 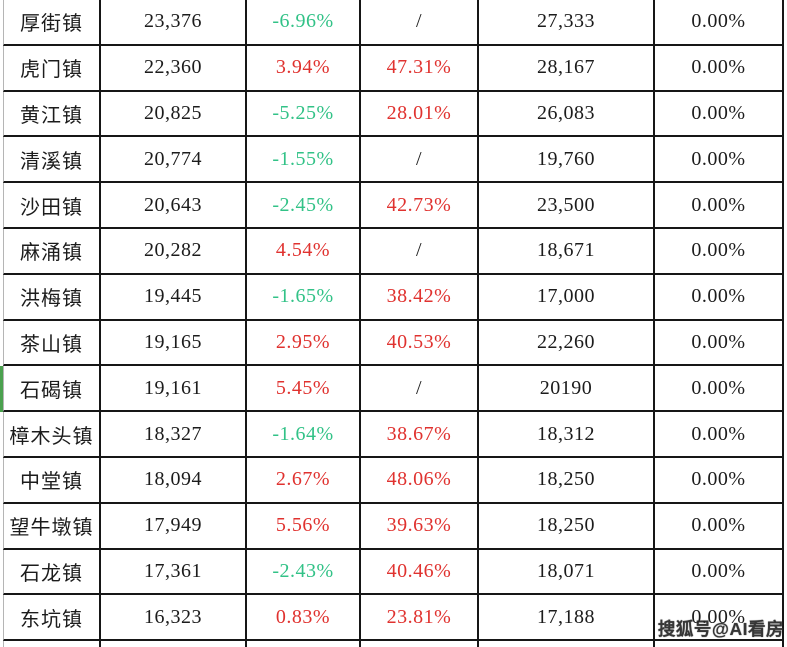 I want to click on value1-cell: 17,949, so click(x=174, y=526).